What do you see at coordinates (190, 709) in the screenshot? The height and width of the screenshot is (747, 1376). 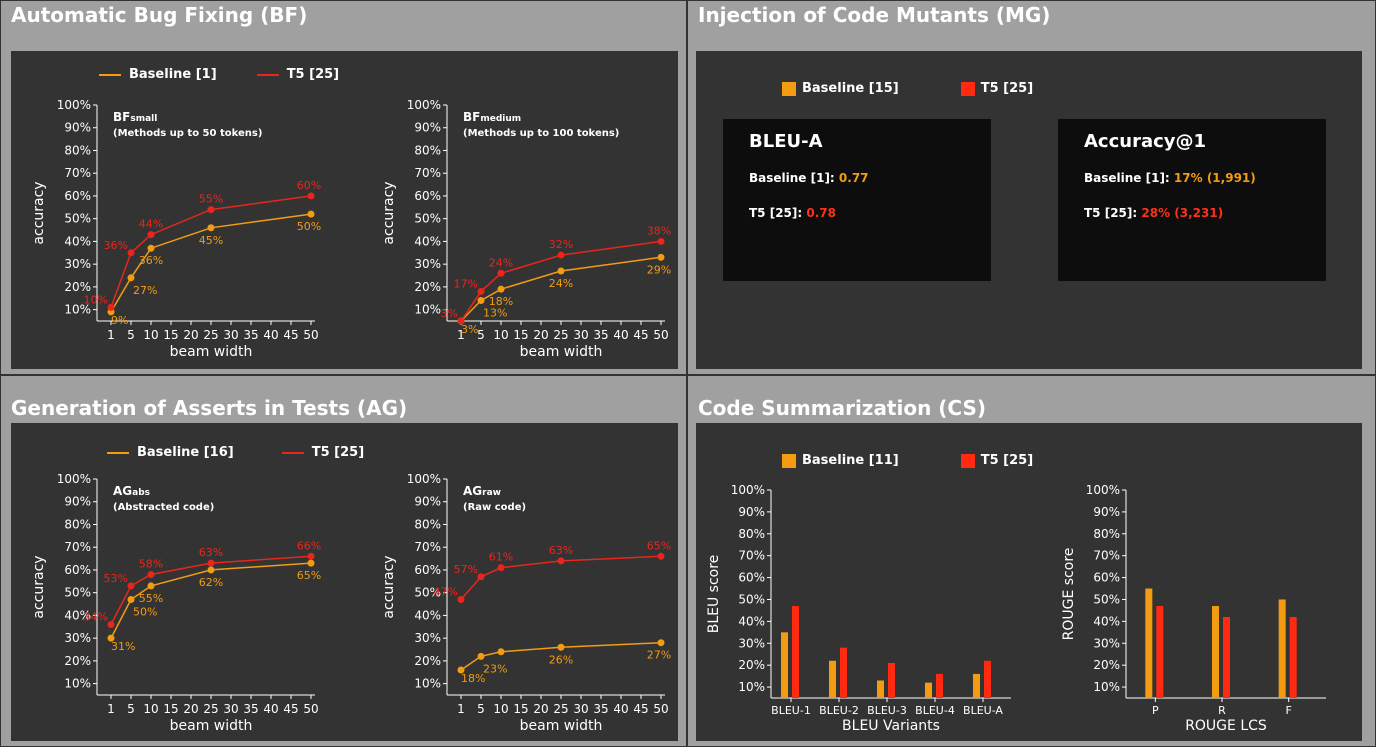 I see `x-tick-label: 20` at bounding box center [190, 709].